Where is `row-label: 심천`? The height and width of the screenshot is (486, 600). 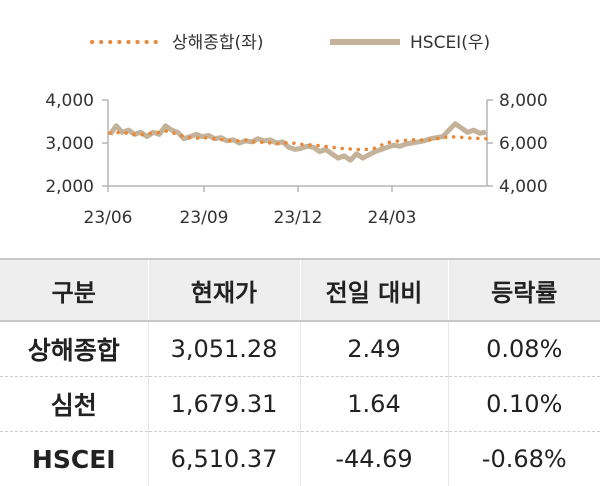 row-label: 심천 is located at coordinates (74, 404).